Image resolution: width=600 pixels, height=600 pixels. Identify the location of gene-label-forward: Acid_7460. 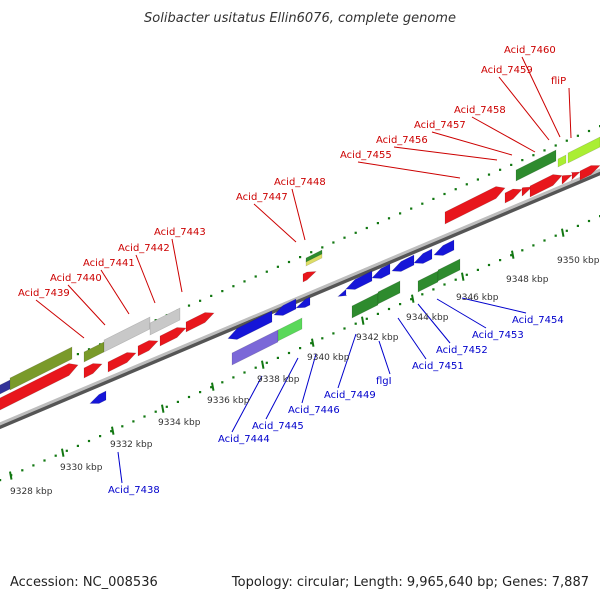
(530, 50).